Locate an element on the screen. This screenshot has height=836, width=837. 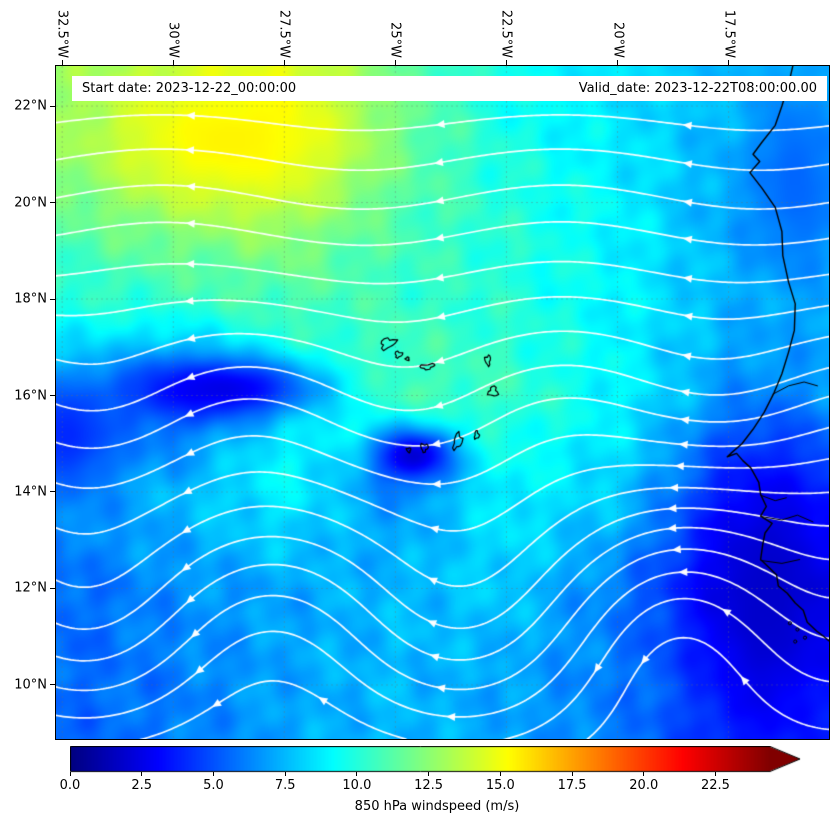
y-tick-label: 10°N is located at coordinates (30, 685).